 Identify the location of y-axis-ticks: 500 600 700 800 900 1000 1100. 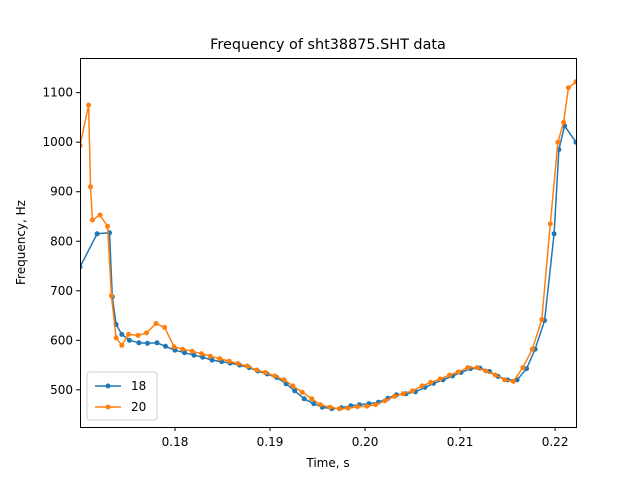
(61, 241).